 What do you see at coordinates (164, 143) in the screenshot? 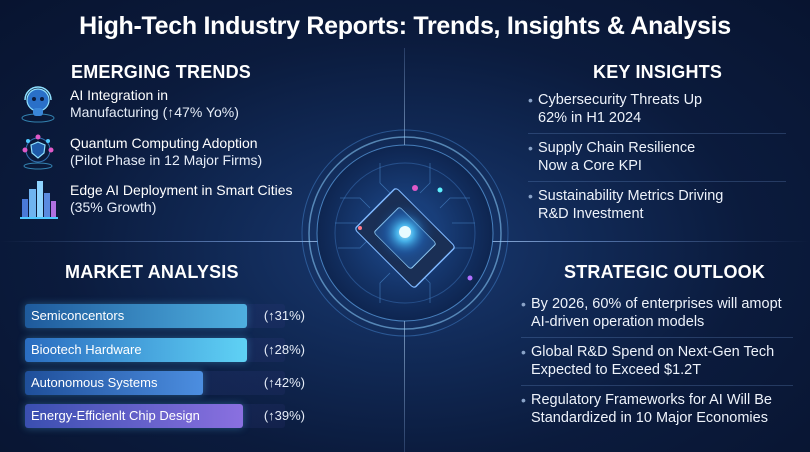
I see `trend-title: Quantum Computing Adoption` at bounding box center [164, 143].